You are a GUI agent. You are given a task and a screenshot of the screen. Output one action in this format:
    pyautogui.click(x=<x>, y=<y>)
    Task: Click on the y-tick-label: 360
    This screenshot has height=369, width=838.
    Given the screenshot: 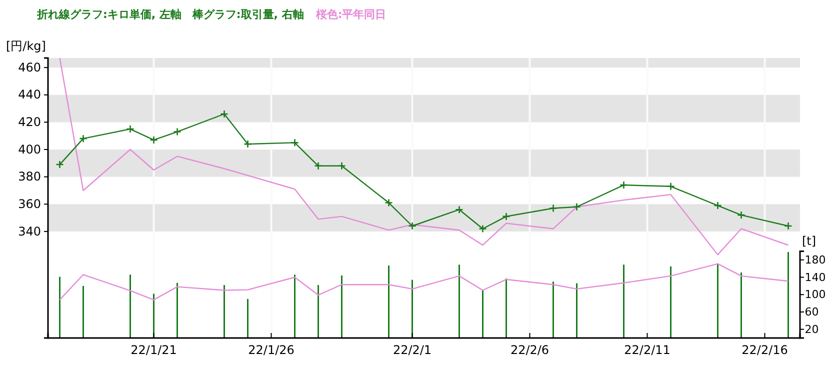 What is the action you would take?
    pyautogui.click(x=29, y=203)
    